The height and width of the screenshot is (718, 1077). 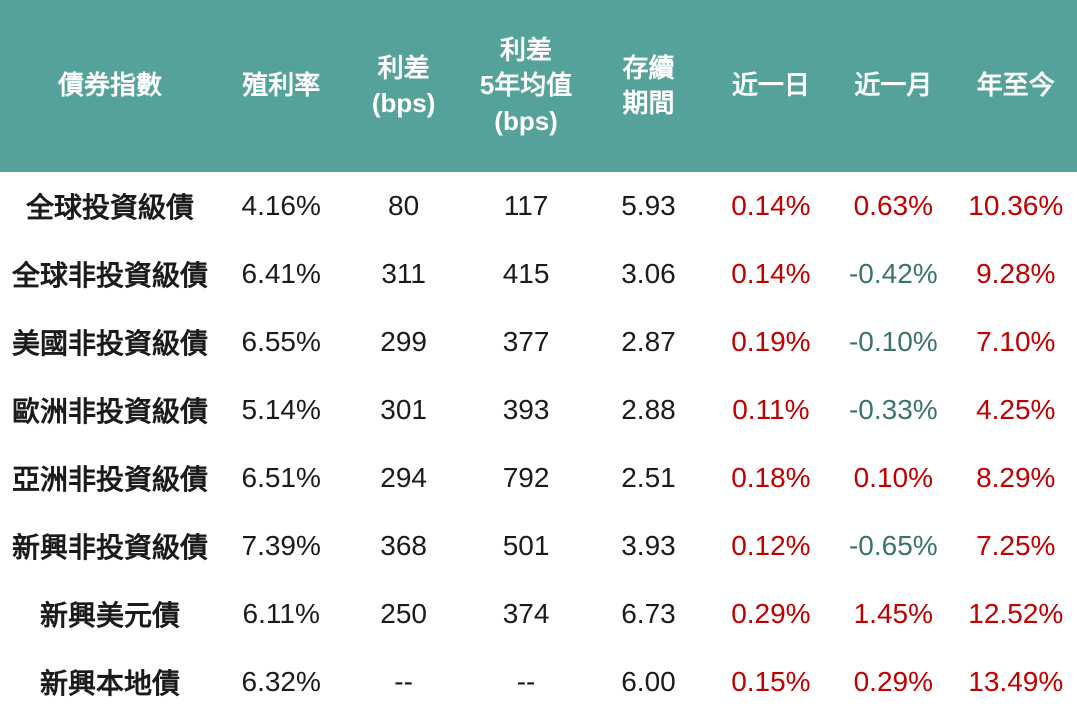 I want to click on change-value-cell: 13.49%, so click(x=1016, y=681).